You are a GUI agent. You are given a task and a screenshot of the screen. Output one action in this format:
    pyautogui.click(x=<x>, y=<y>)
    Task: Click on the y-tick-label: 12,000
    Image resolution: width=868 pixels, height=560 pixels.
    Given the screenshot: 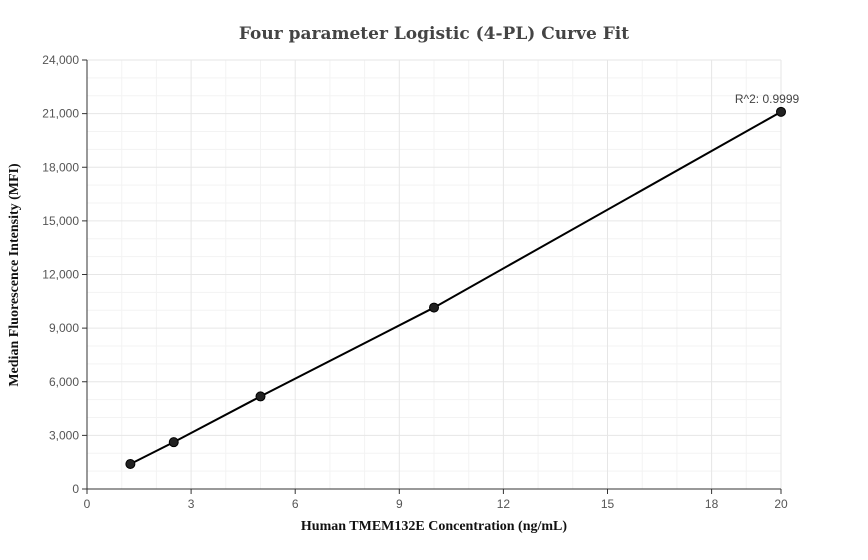 What is the action you would take?
    pyautogui.click(x=60, y=275)
    